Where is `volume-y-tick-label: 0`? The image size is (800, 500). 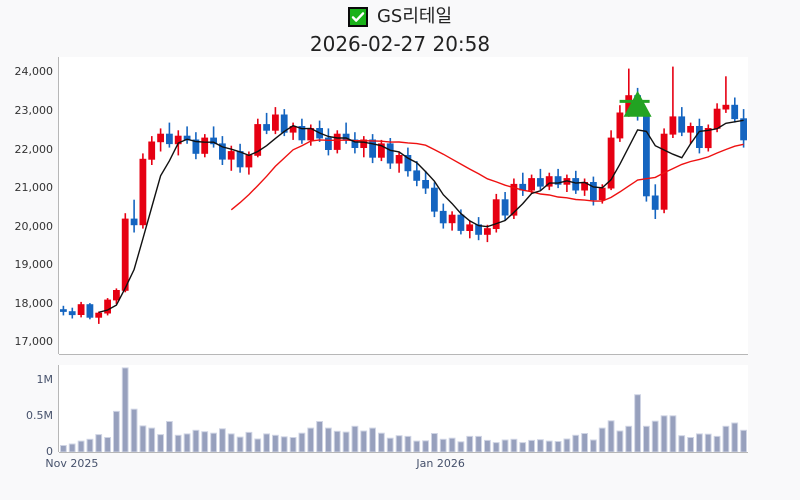
volume-y-tick-label: 0 is located at coordinates (49, 451).